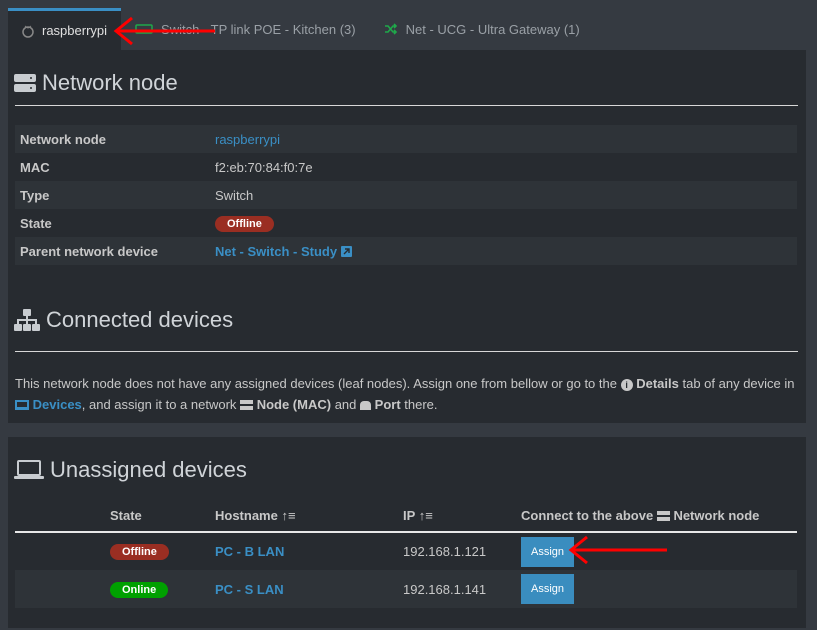  Describe the element at coordinates (346, 251) in the screenshot. I see `external-link-icon` at that location.